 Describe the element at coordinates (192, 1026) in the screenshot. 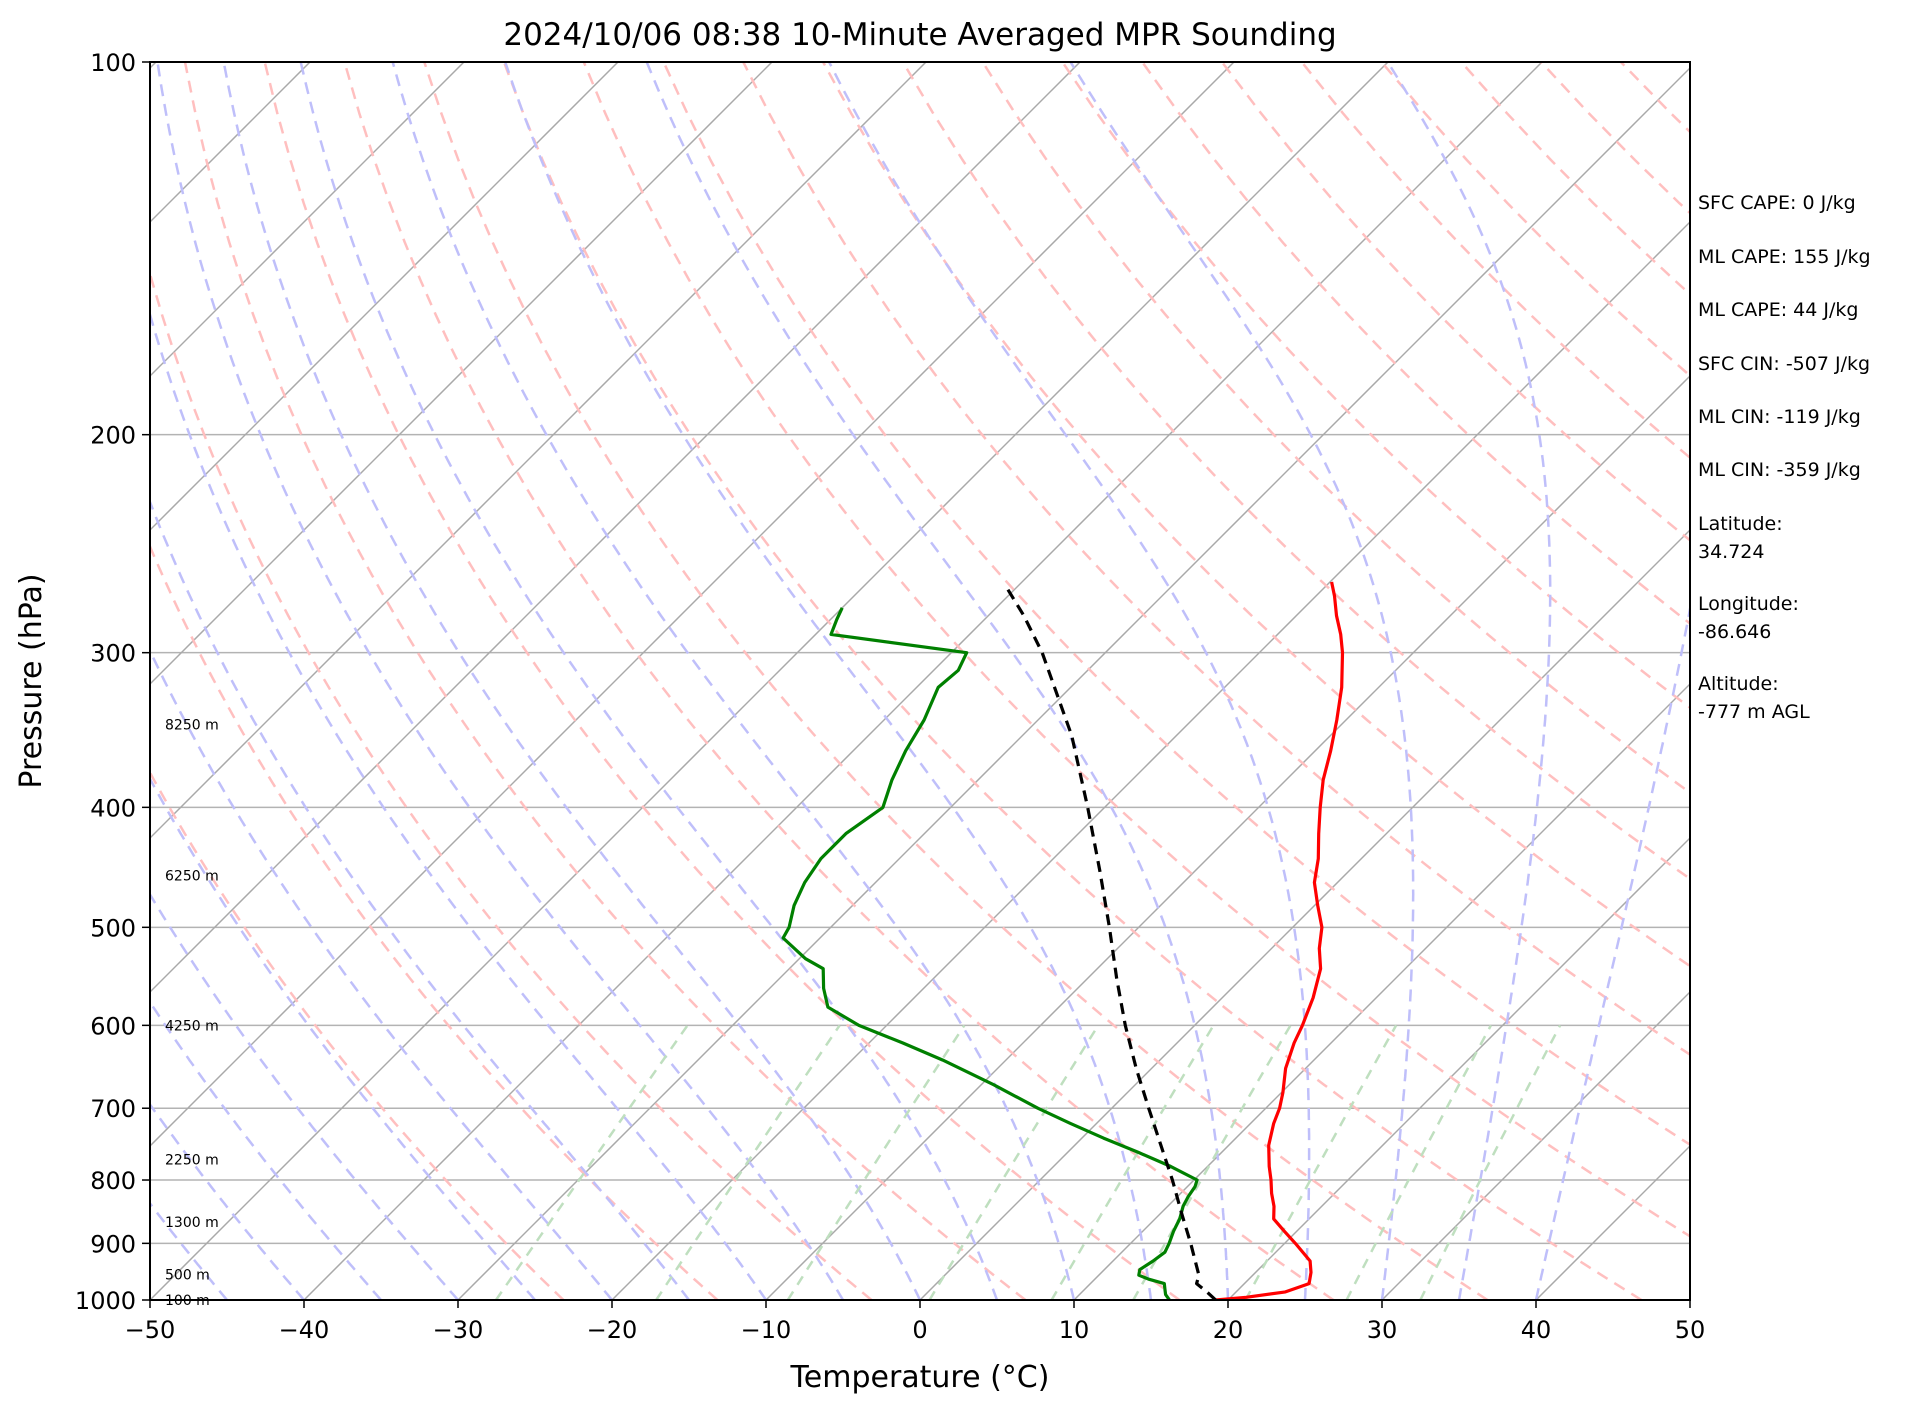

I see `height-label: 4250 m` at that location.